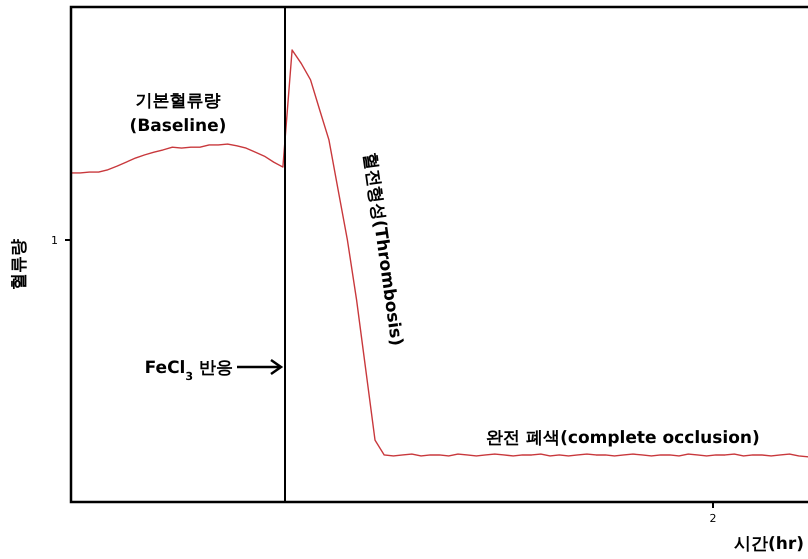  Describe the element at coordinates (623, 438) in the screenshot. I see `annotation: 완전 폐색(complete occlusion)` at that location.